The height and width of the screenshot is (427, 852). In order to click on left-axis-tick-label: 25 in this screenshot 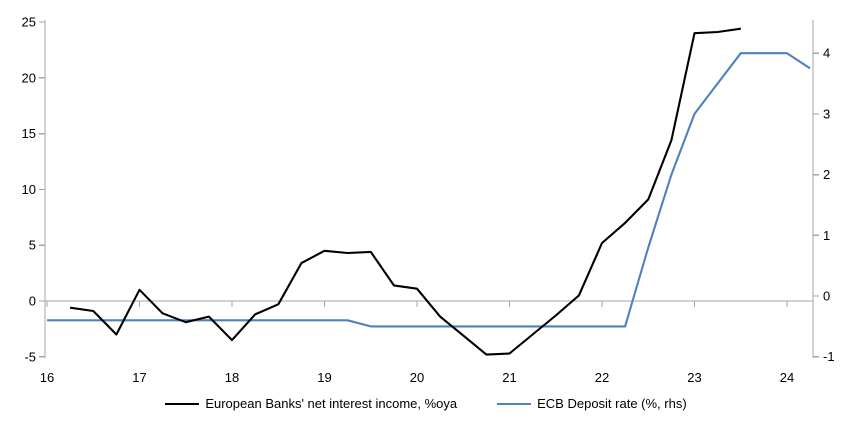, I will do `click(29, 22)`.